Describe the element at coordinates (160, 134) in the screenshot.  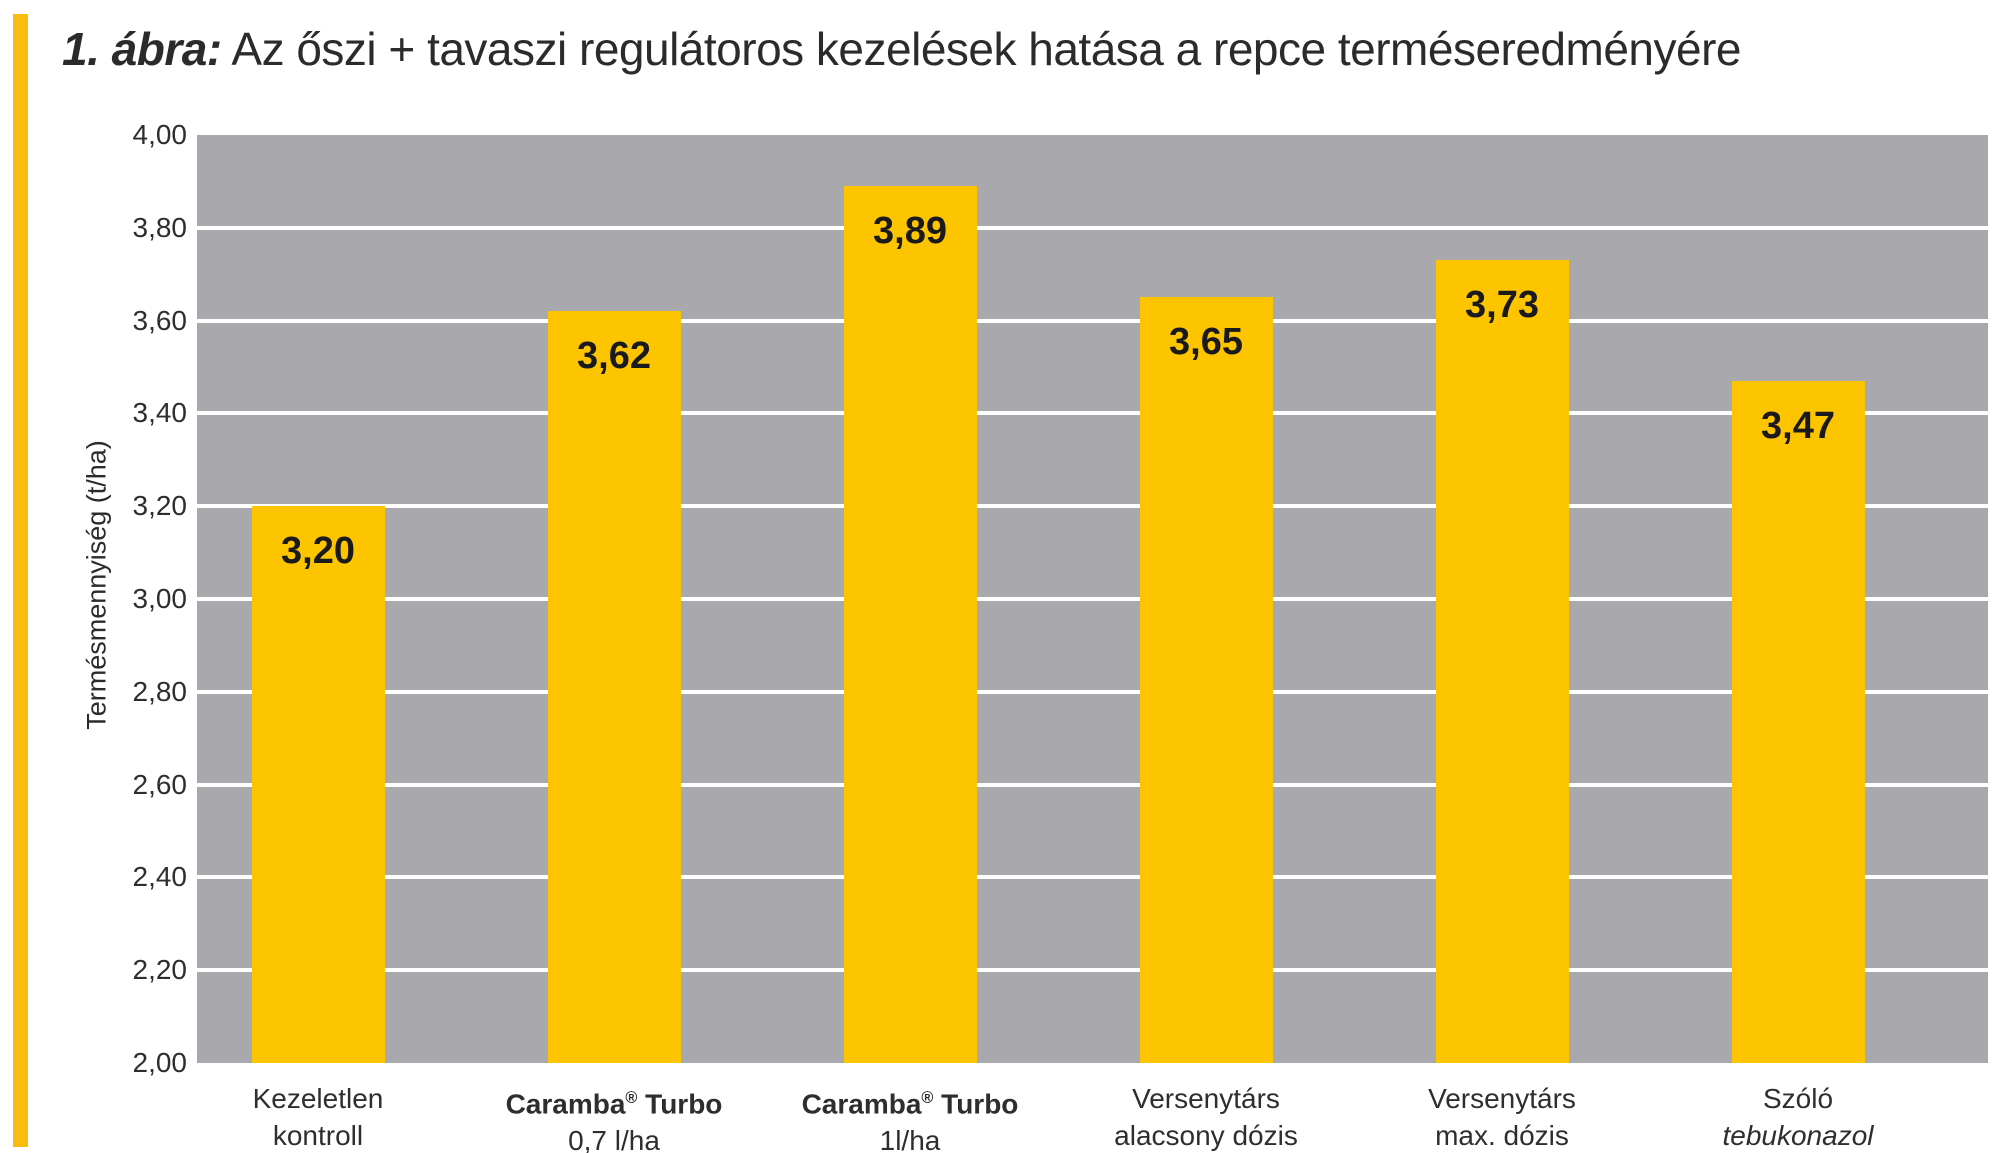
I see `y-tick-label: 4,00` at that location.